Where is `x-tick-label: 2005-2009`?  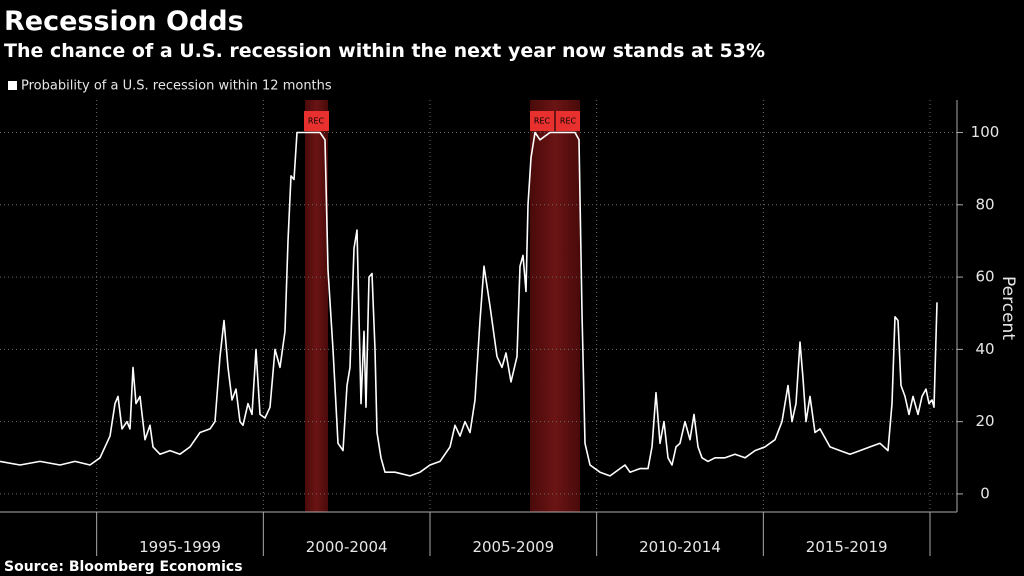
x-tick-label: 2005-2009 is located at coordinates (513, 547).